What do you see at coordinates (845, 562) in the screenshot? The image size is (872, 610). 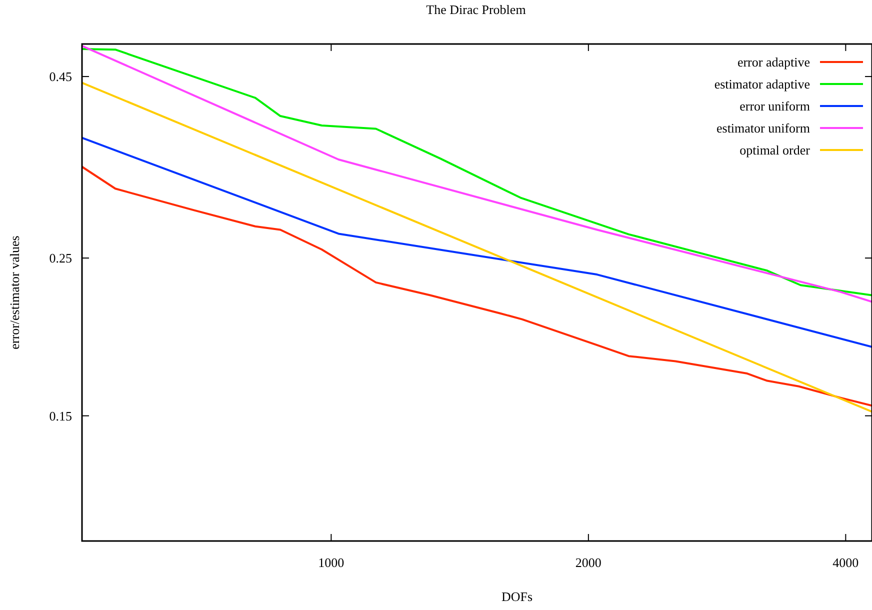 I see `x-tick-label: 4000` at bounding box center [845, 562].